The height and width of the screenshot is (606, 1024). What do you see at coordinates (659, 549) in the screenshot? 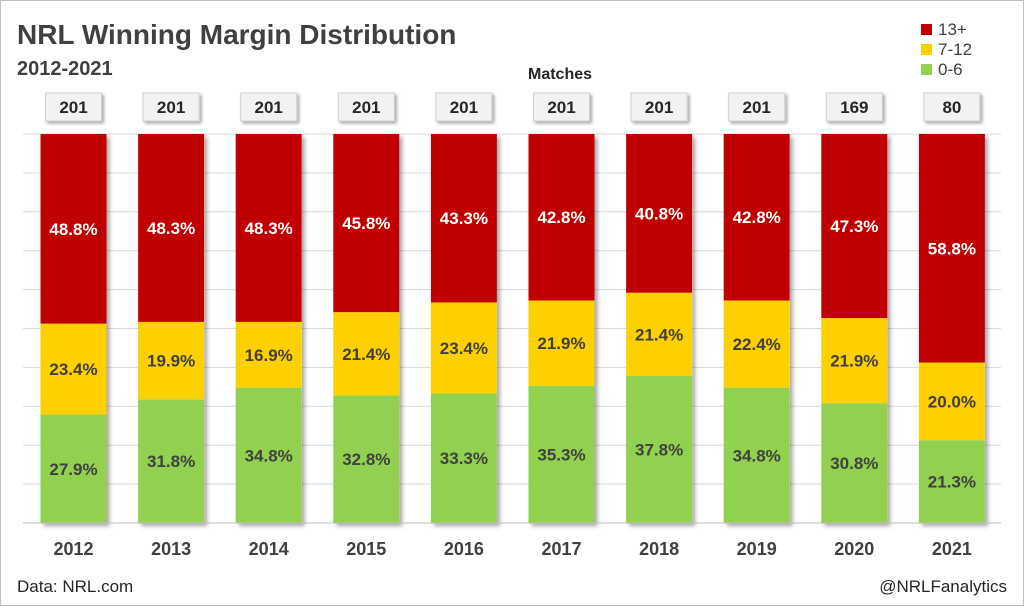
I see `x-tick-label: 2018` at bounding box center [659, 549].